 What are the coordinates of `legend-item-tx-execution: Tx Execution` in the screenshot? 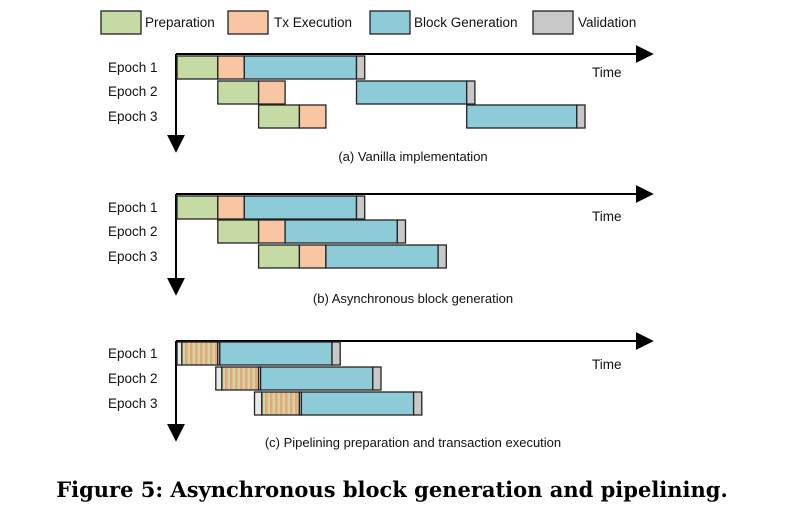 It's located at (289, 22).